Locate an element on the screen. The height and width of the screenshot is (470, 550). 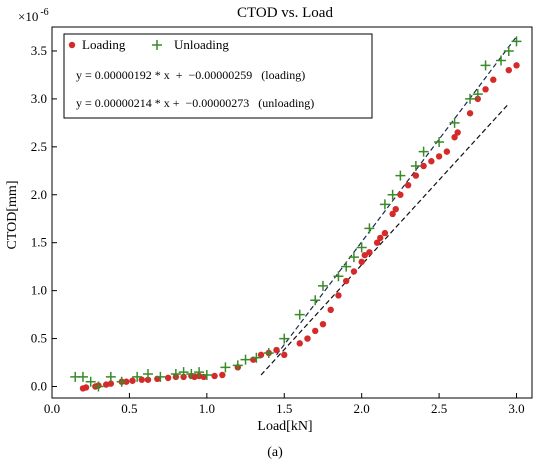
legend-loading-label: Loading is located at coordinates (104, 44).